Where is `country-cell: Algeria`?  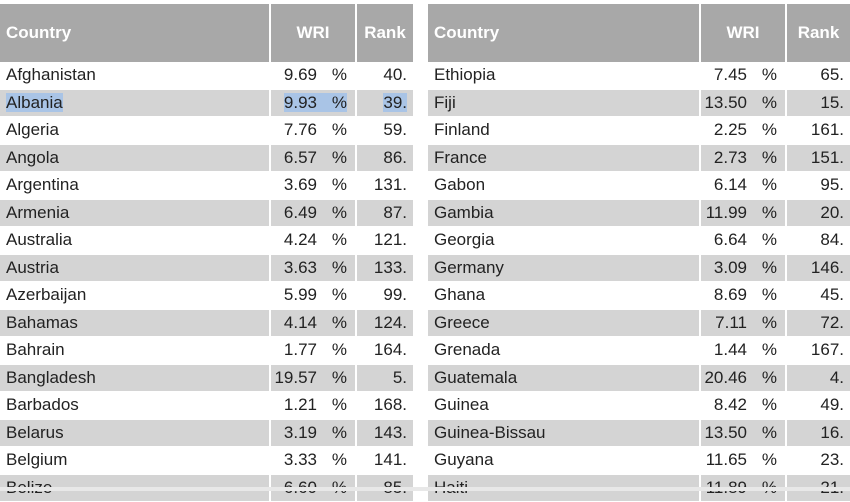 country-cell: Algeria is located at coordinates (135, 130).